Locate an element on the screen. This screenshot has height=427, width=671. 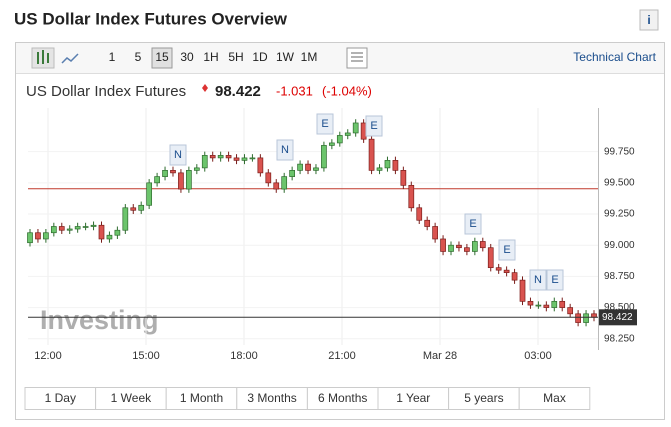
x-tick-label: 21:00 is located at coordinates (342, 356).